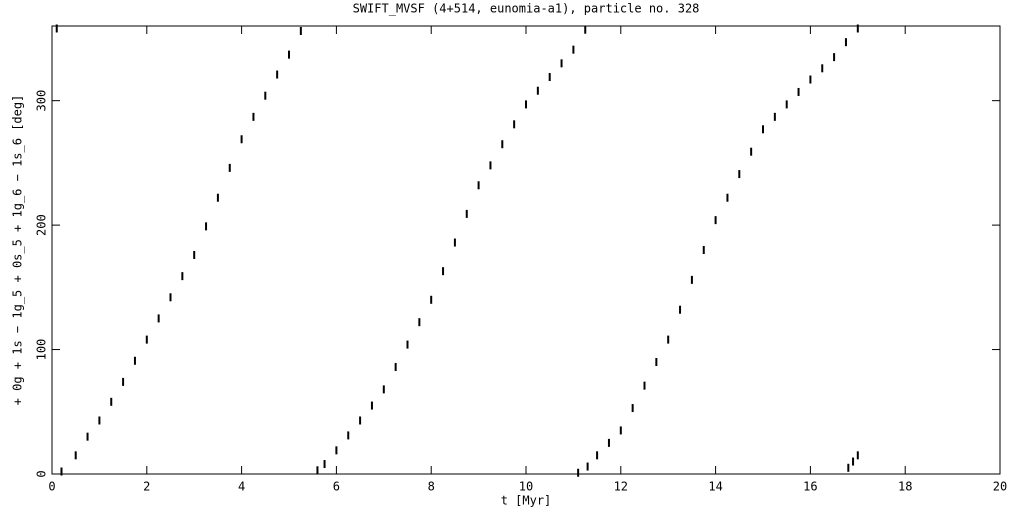  Describe the element at coordinates (146, 487) in the screenshot. I see `x-tick-label: 2` at that location.